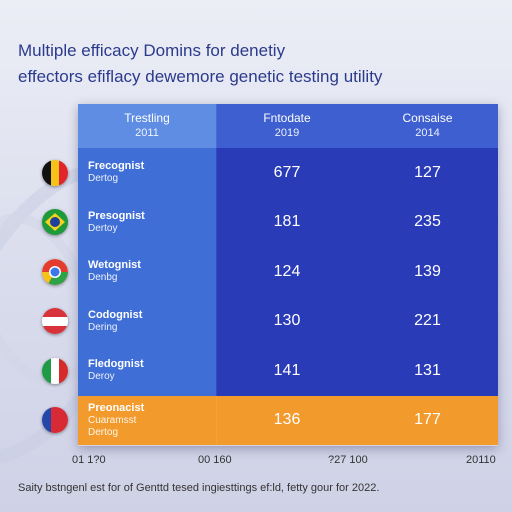 This screenshot has height=512, width=512. I want to click on axis-label-1: 01 1?0, so click(89, 460).